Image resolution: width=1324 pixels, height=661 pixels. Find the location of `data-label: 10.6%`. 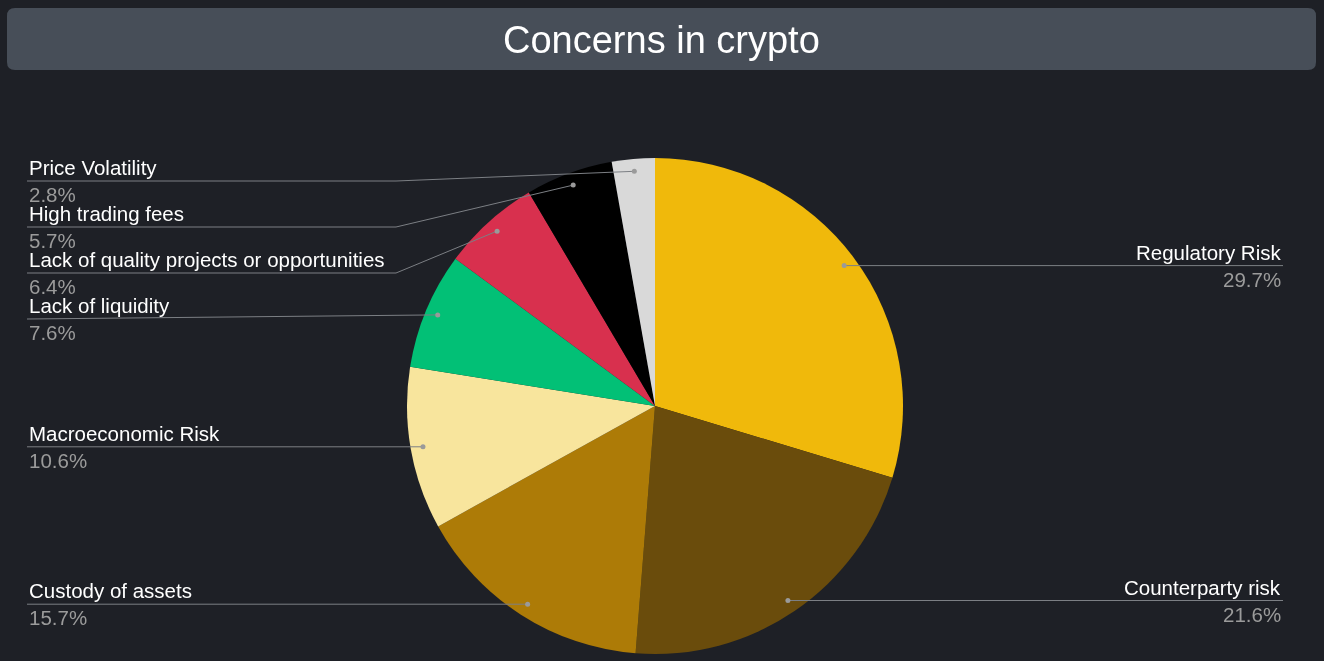

data-label: 10.6% is located at coordinates (58, 460).